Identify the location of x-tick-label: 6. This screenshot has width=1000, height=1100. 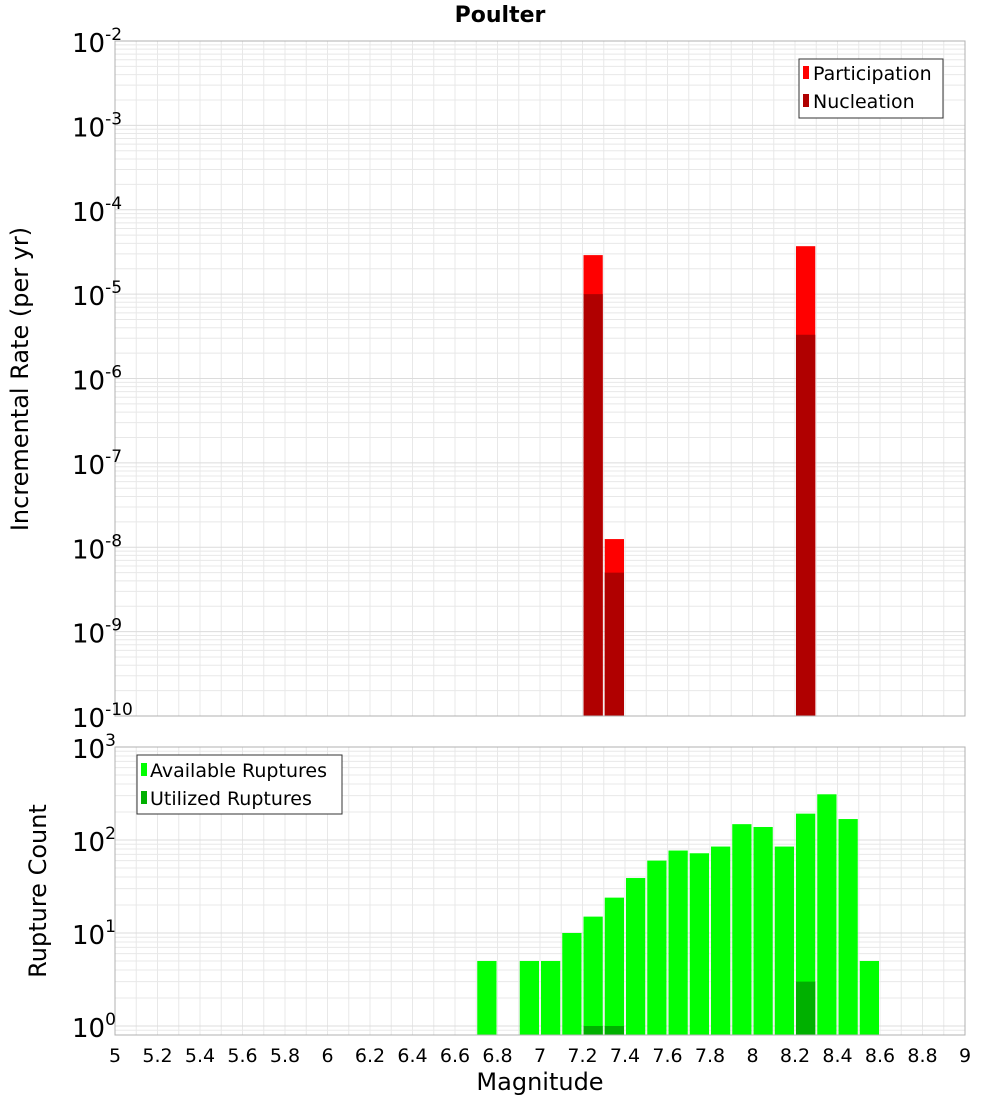
(327, 1056).